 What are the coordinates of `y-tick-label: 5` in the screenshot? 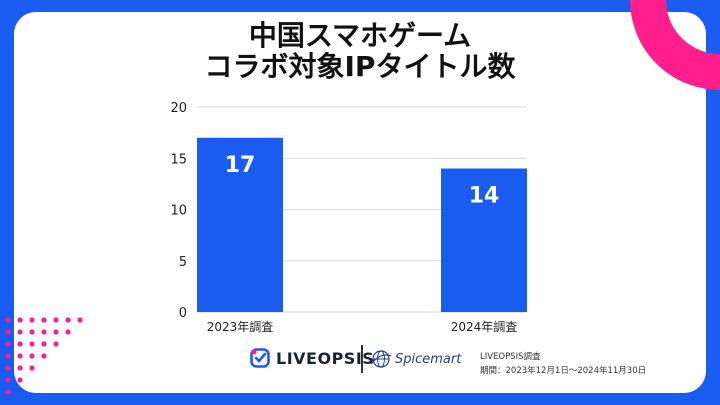 It's located at (183, 262).